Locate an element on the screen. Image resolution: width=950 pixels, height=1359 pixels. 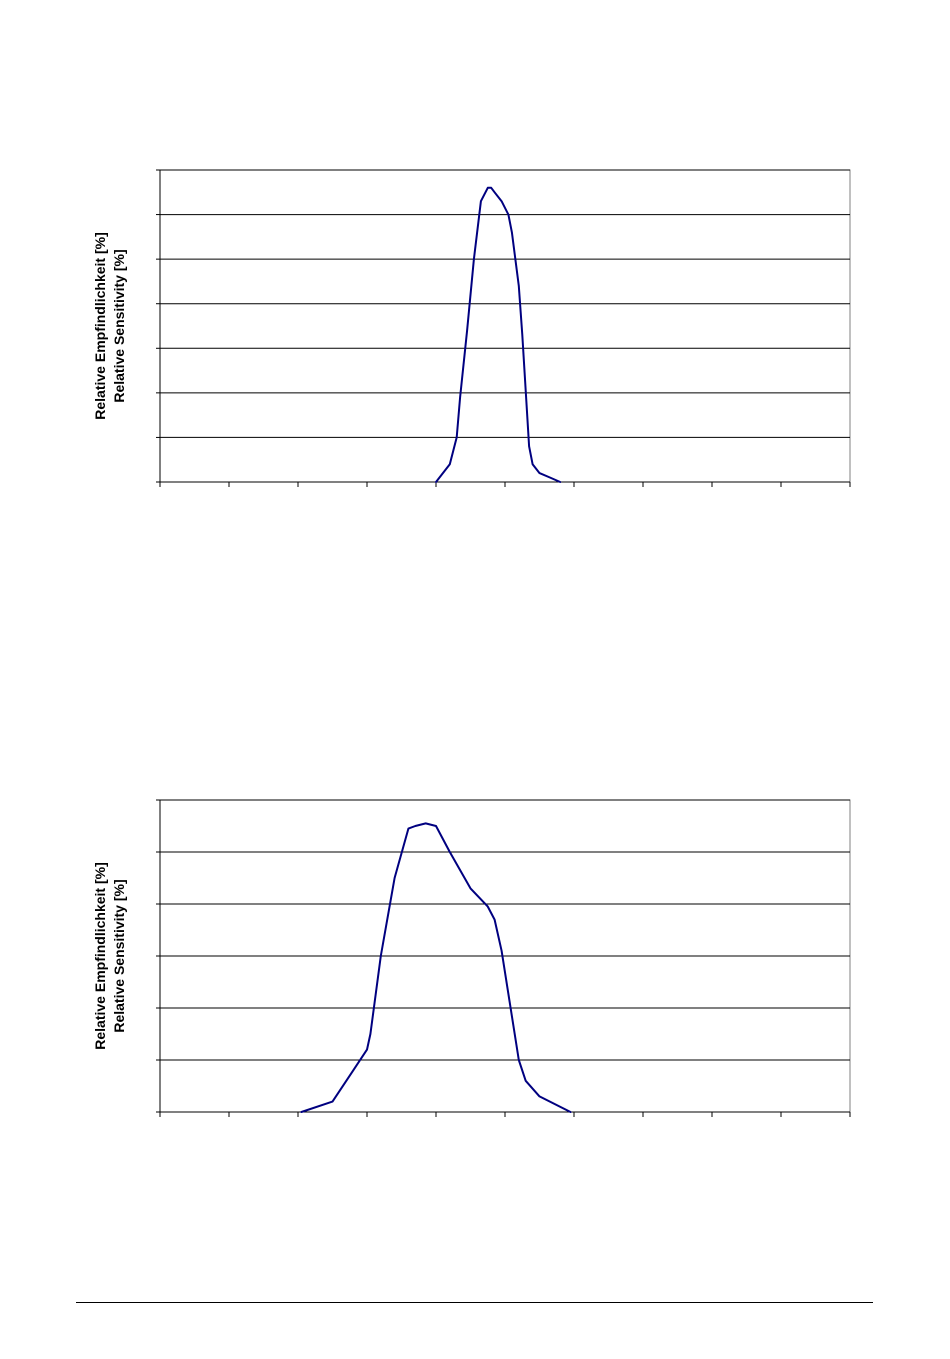
chart-1-ylabel-line1: Relative Empfindlichkeit [%] is located at coordinates (100, 325).